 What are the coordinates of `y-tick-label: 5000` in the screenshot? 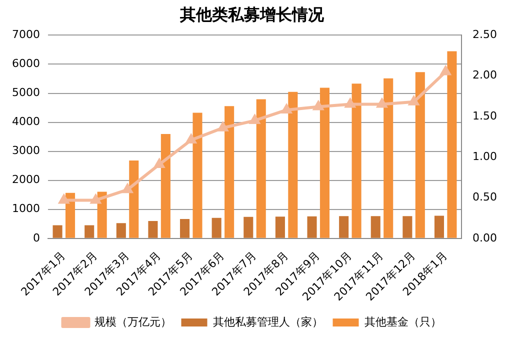 It's located at (26, 93).